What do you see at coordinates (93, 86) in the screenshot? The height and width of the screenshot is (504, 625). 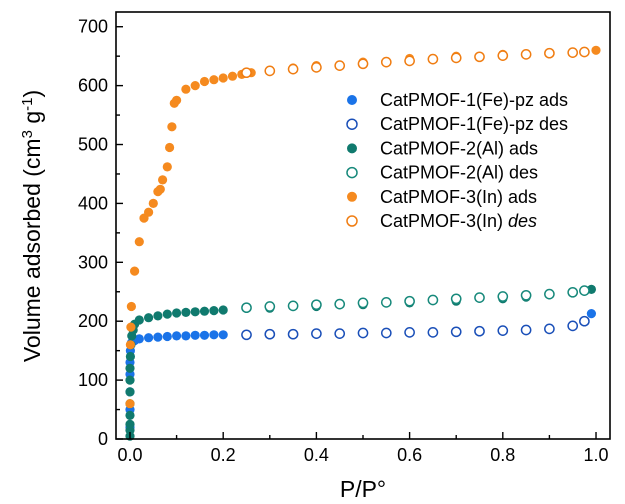 I see `y-tick-label: 600` at bounding box center [93, 86].